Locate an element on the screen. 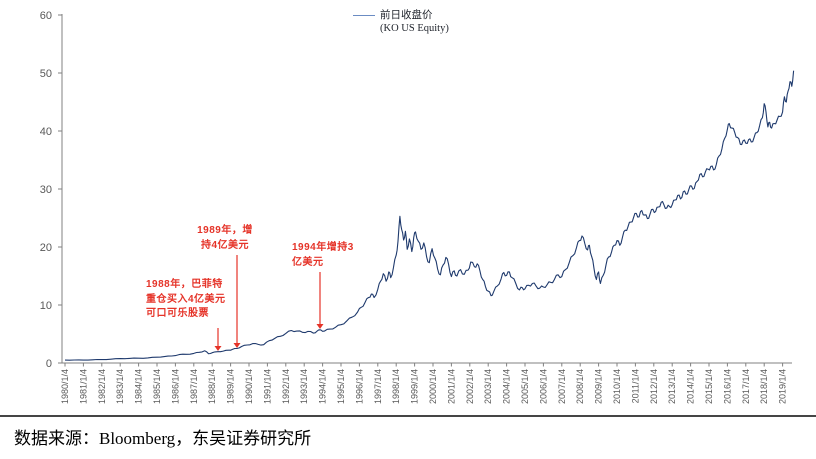  annotation-1989-add-400m: 1989年，增持4亿美元 is located at coordinates (225, 238).